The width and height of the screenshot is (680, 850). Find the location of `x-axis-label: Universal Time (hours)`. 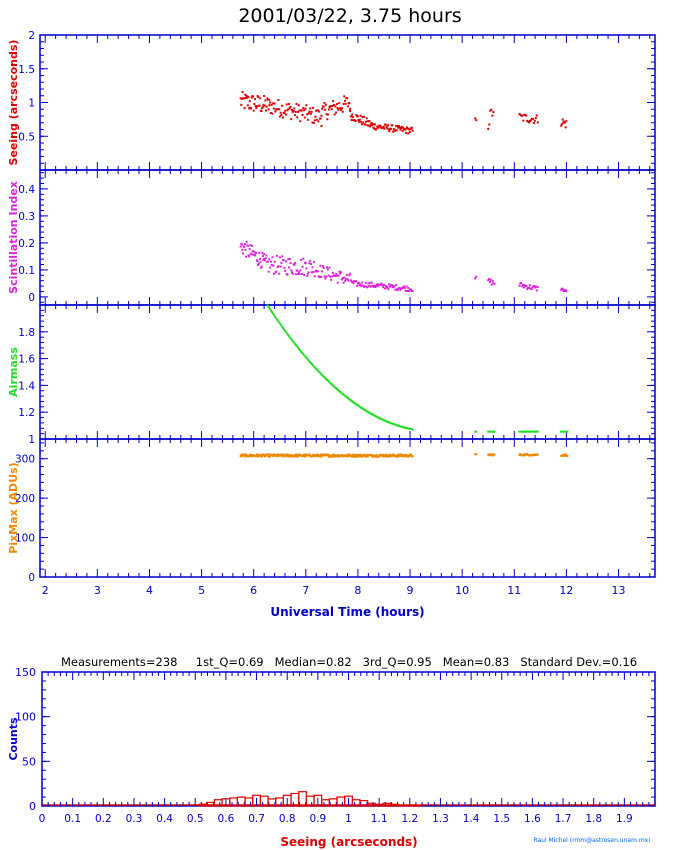

x-axis-label: Universal Time (hours) is located at coordinates (347, 612).